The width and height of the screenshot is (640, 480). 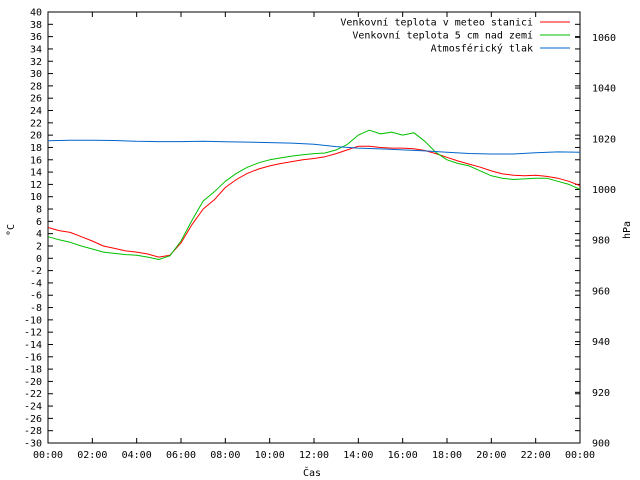 I want to click on y-tick-label: -8, so click(x=36, y=308).